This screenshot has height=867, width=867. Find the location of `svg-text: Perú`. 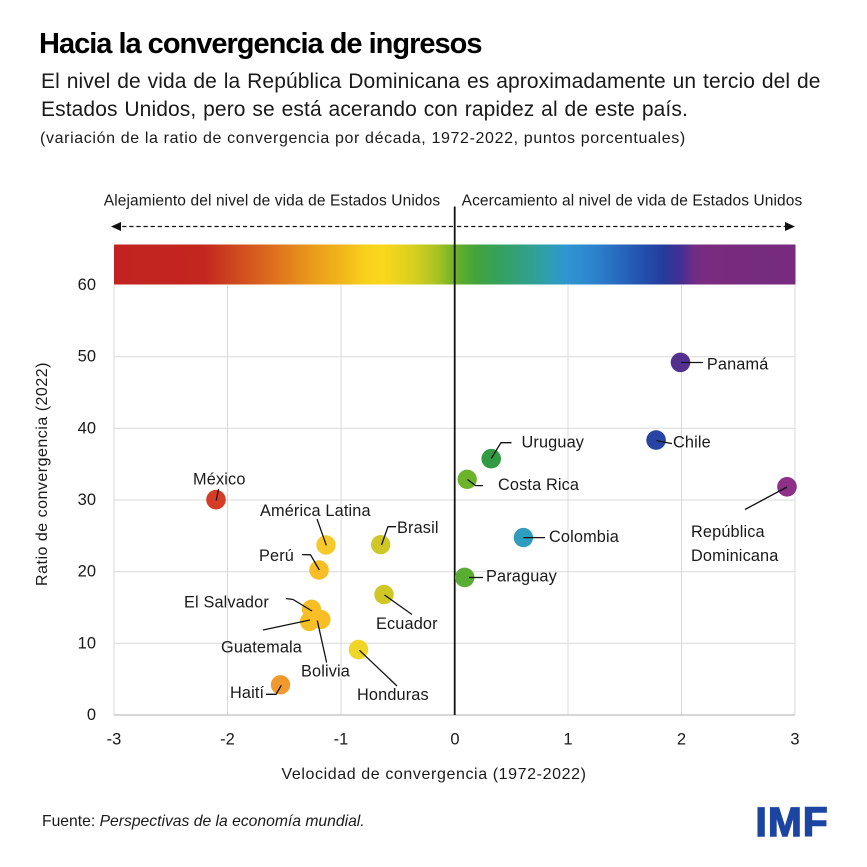

svg-text: Perú is located at coordinates (276, 556).